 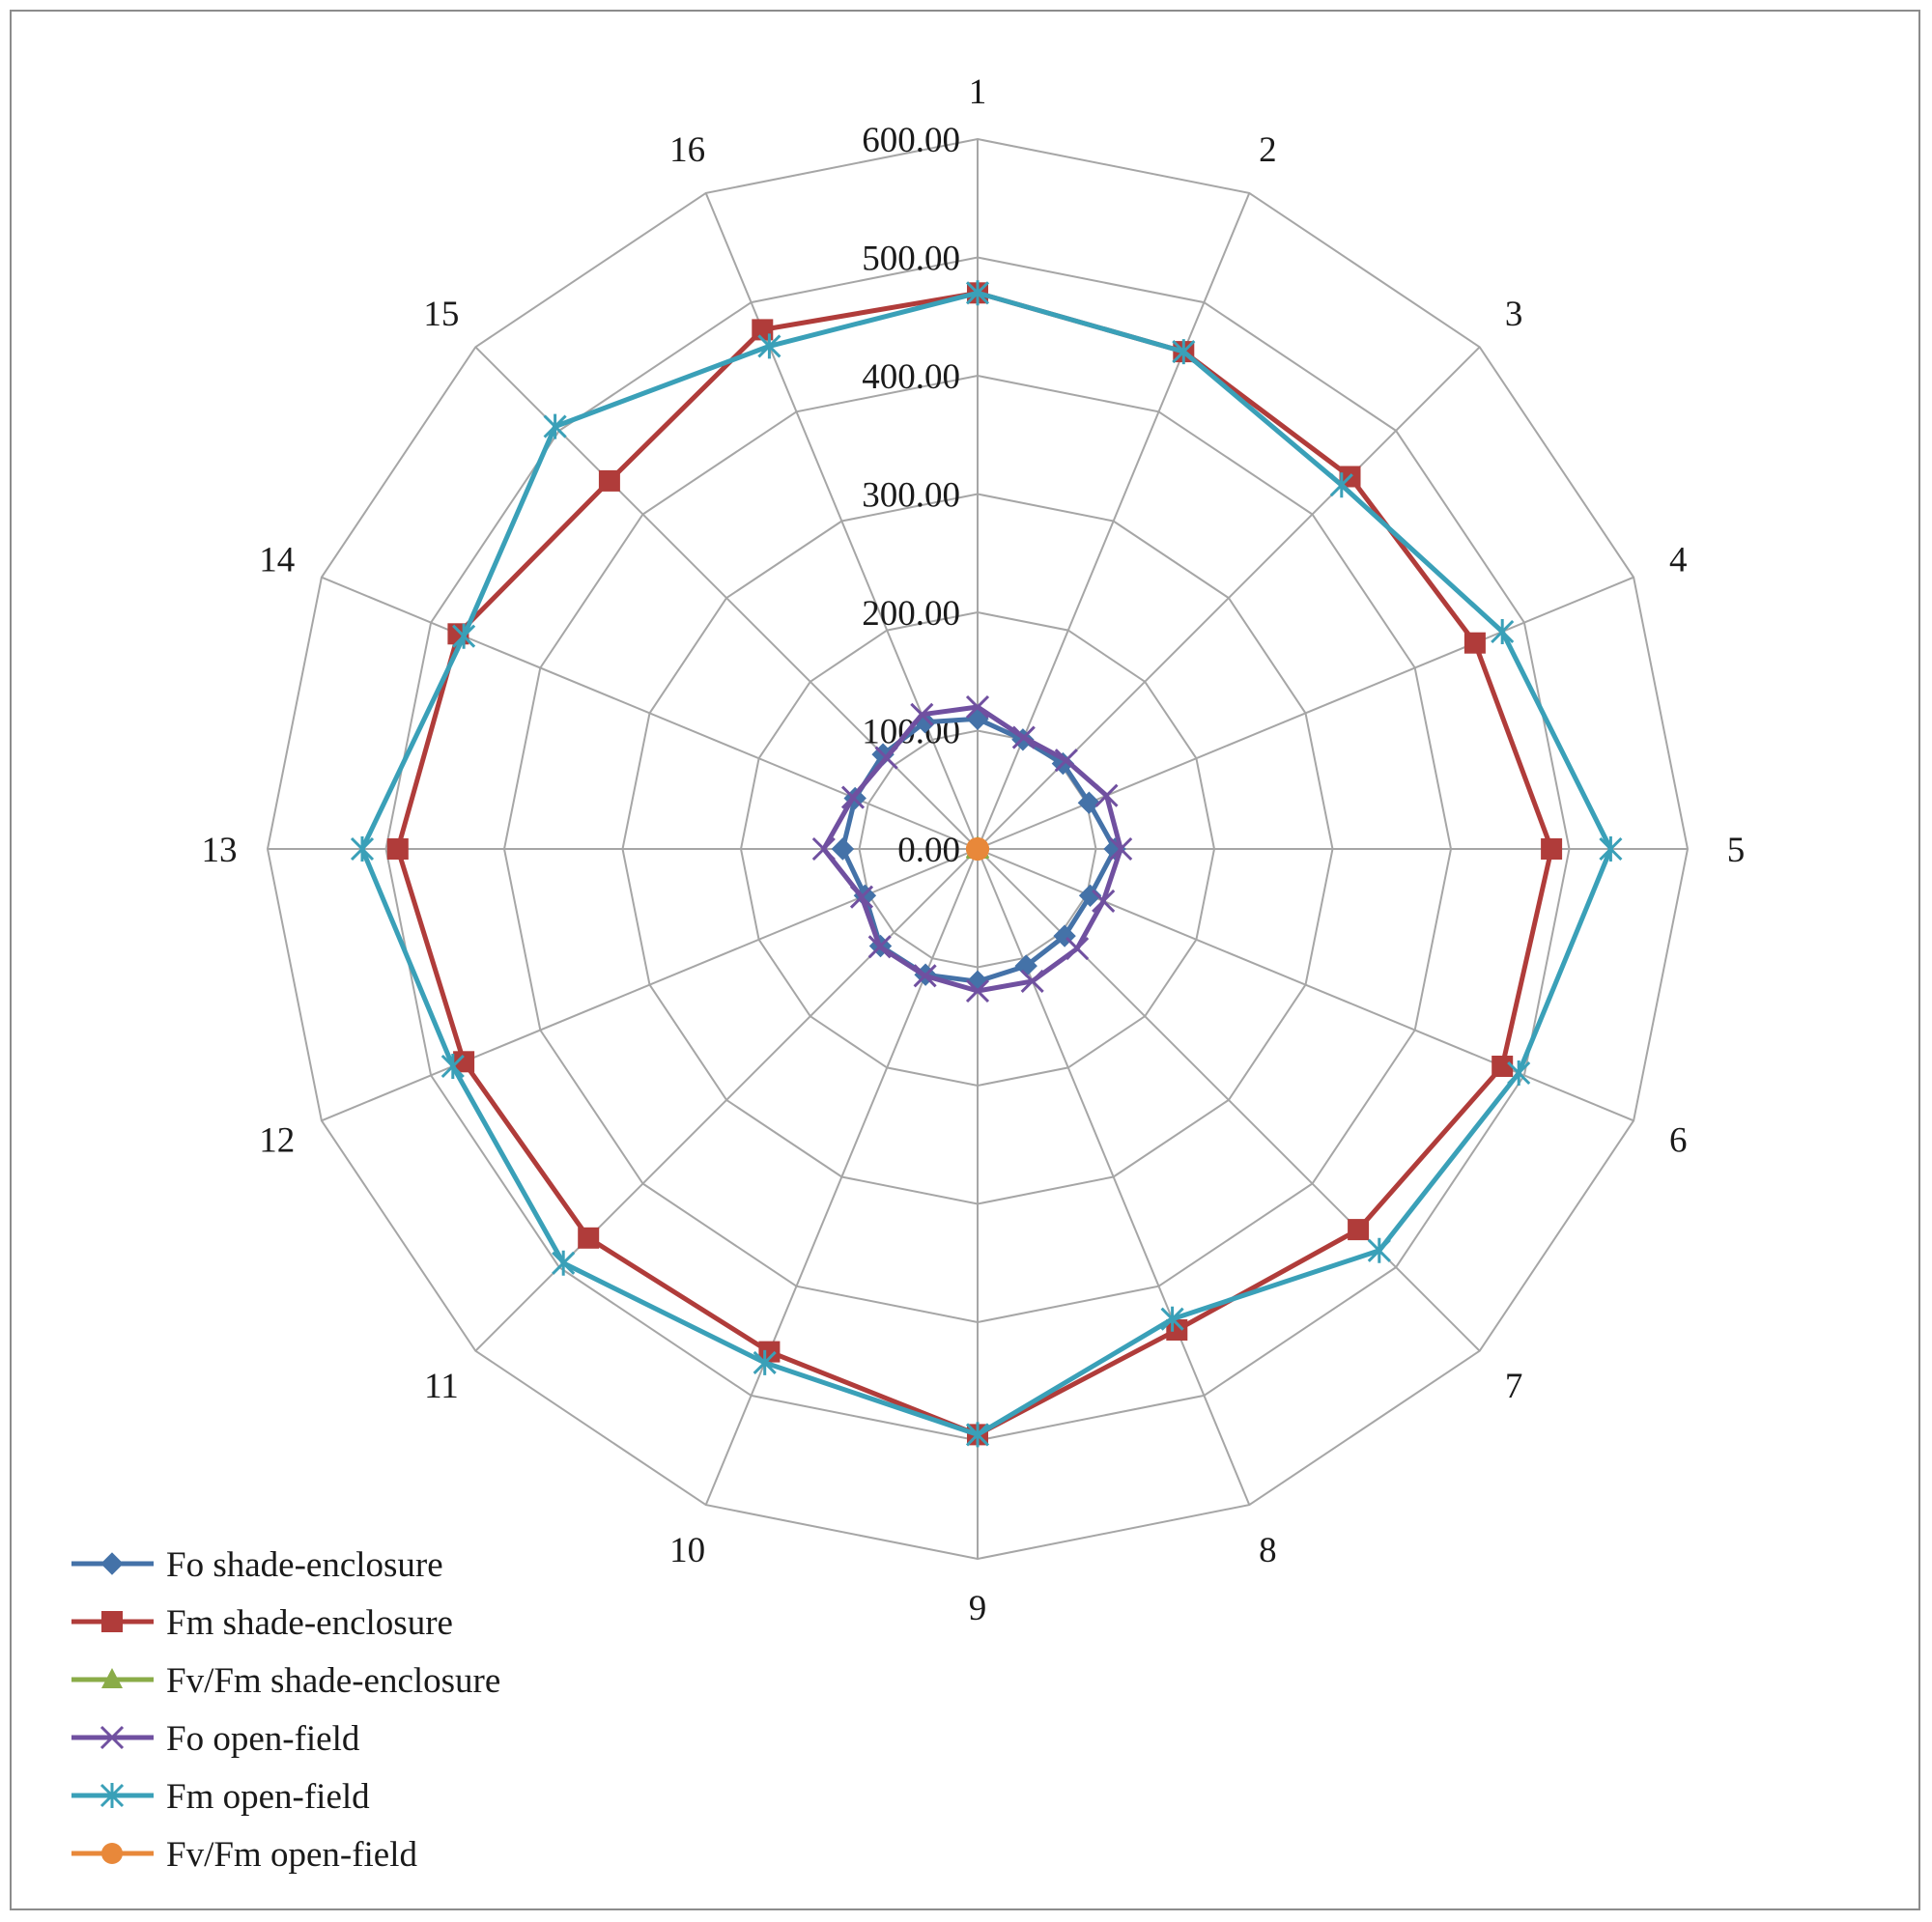 What do you see at coordinates (911, 614) in the screenshot?
I see `tick-label-2: 200.00` at bounding box center [911, 614].